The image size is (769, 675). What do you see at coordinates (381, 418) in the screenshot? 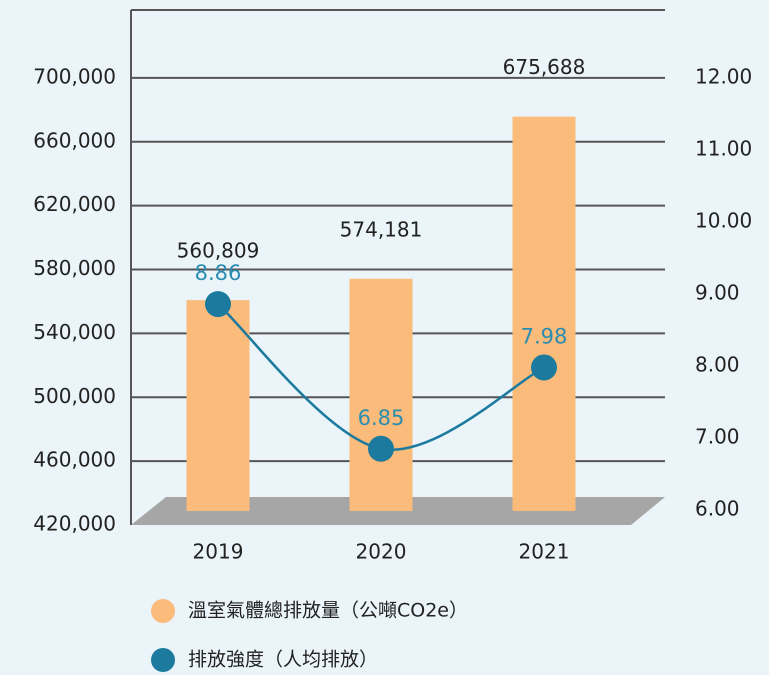
I see `point-value-label: 6.85` at bounding box center [381, 418].